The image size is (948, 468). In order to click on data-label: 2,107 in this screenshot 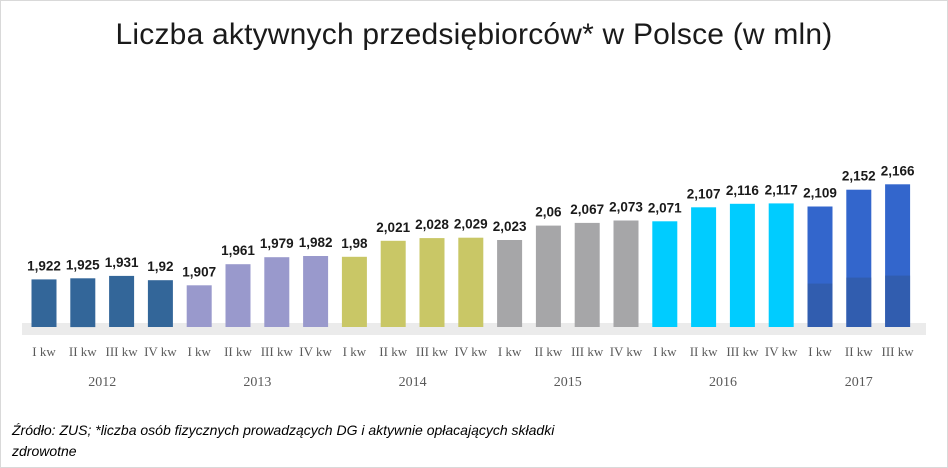, I will do `click(704, 193)`.